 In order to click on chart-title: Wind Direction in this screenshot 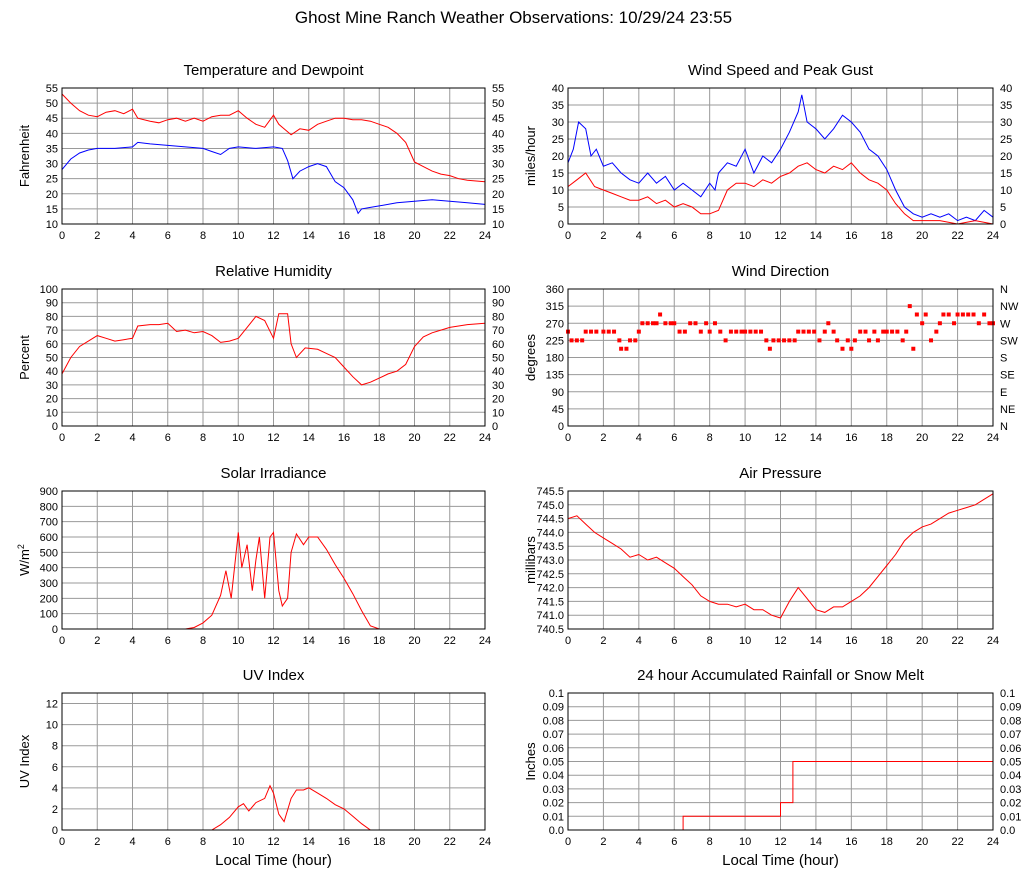, I will do `click(781, 271)`.